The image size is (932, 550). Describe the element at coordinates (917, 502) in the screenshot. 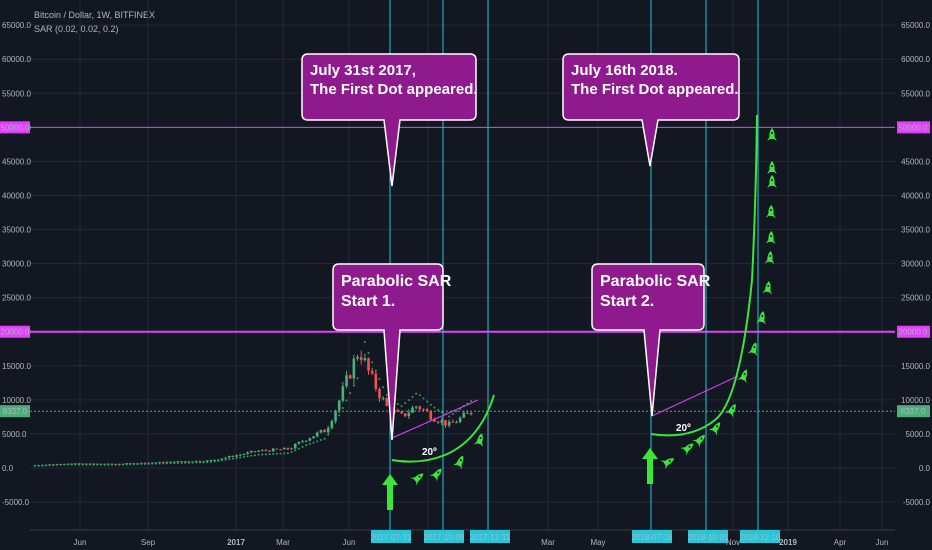

I see `y-tick-label-right: -5000.0` at that location.